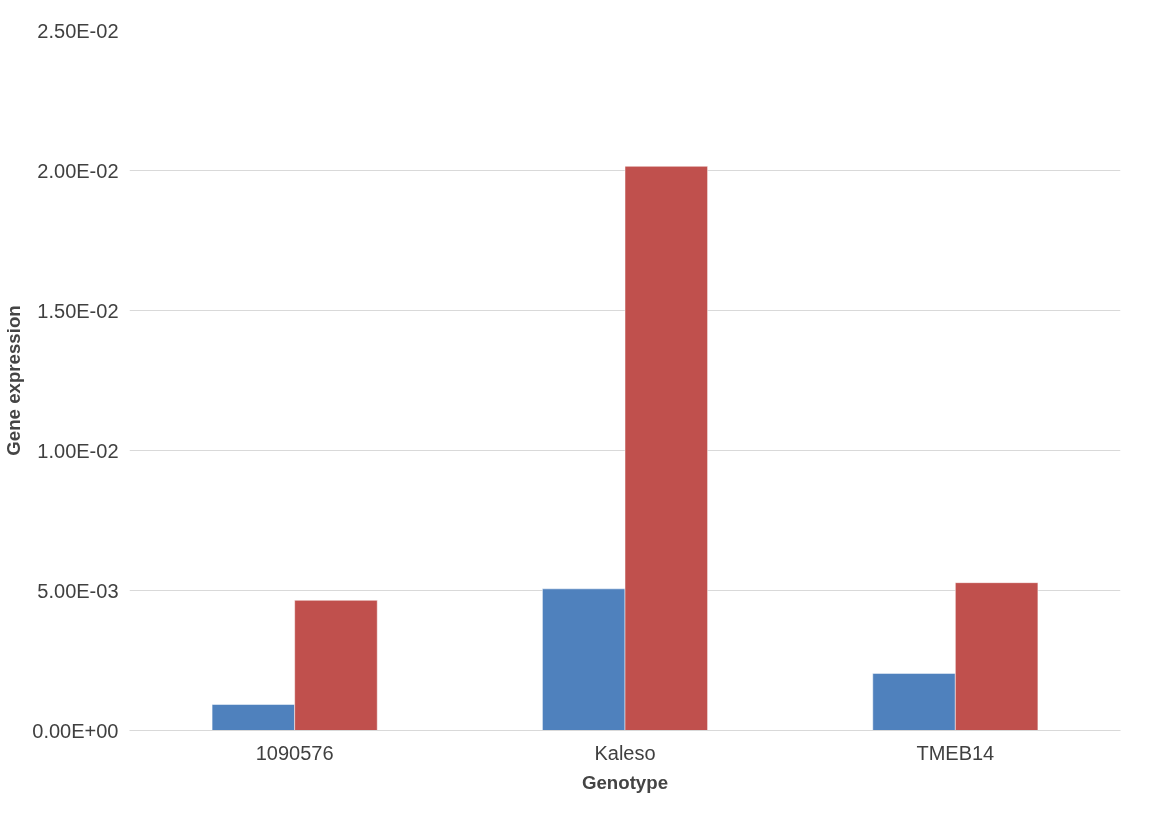  What do you see at coordinates (625, 782) in the screenshot?
I see `x-axis-title: Genotype` at bounding box center [625, 782].